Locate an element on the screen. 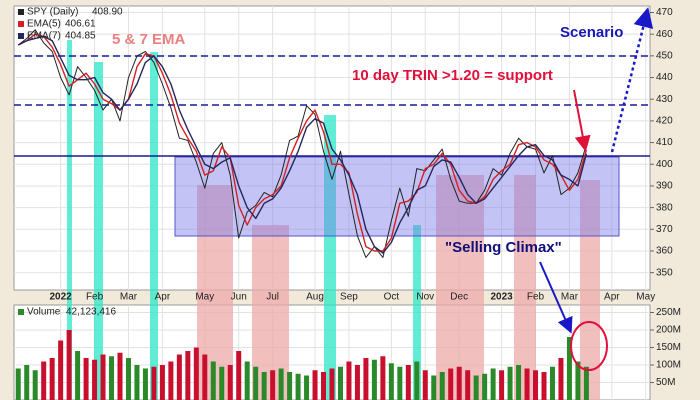  y-tick-label: 360 is located at coordinates (664, 251).